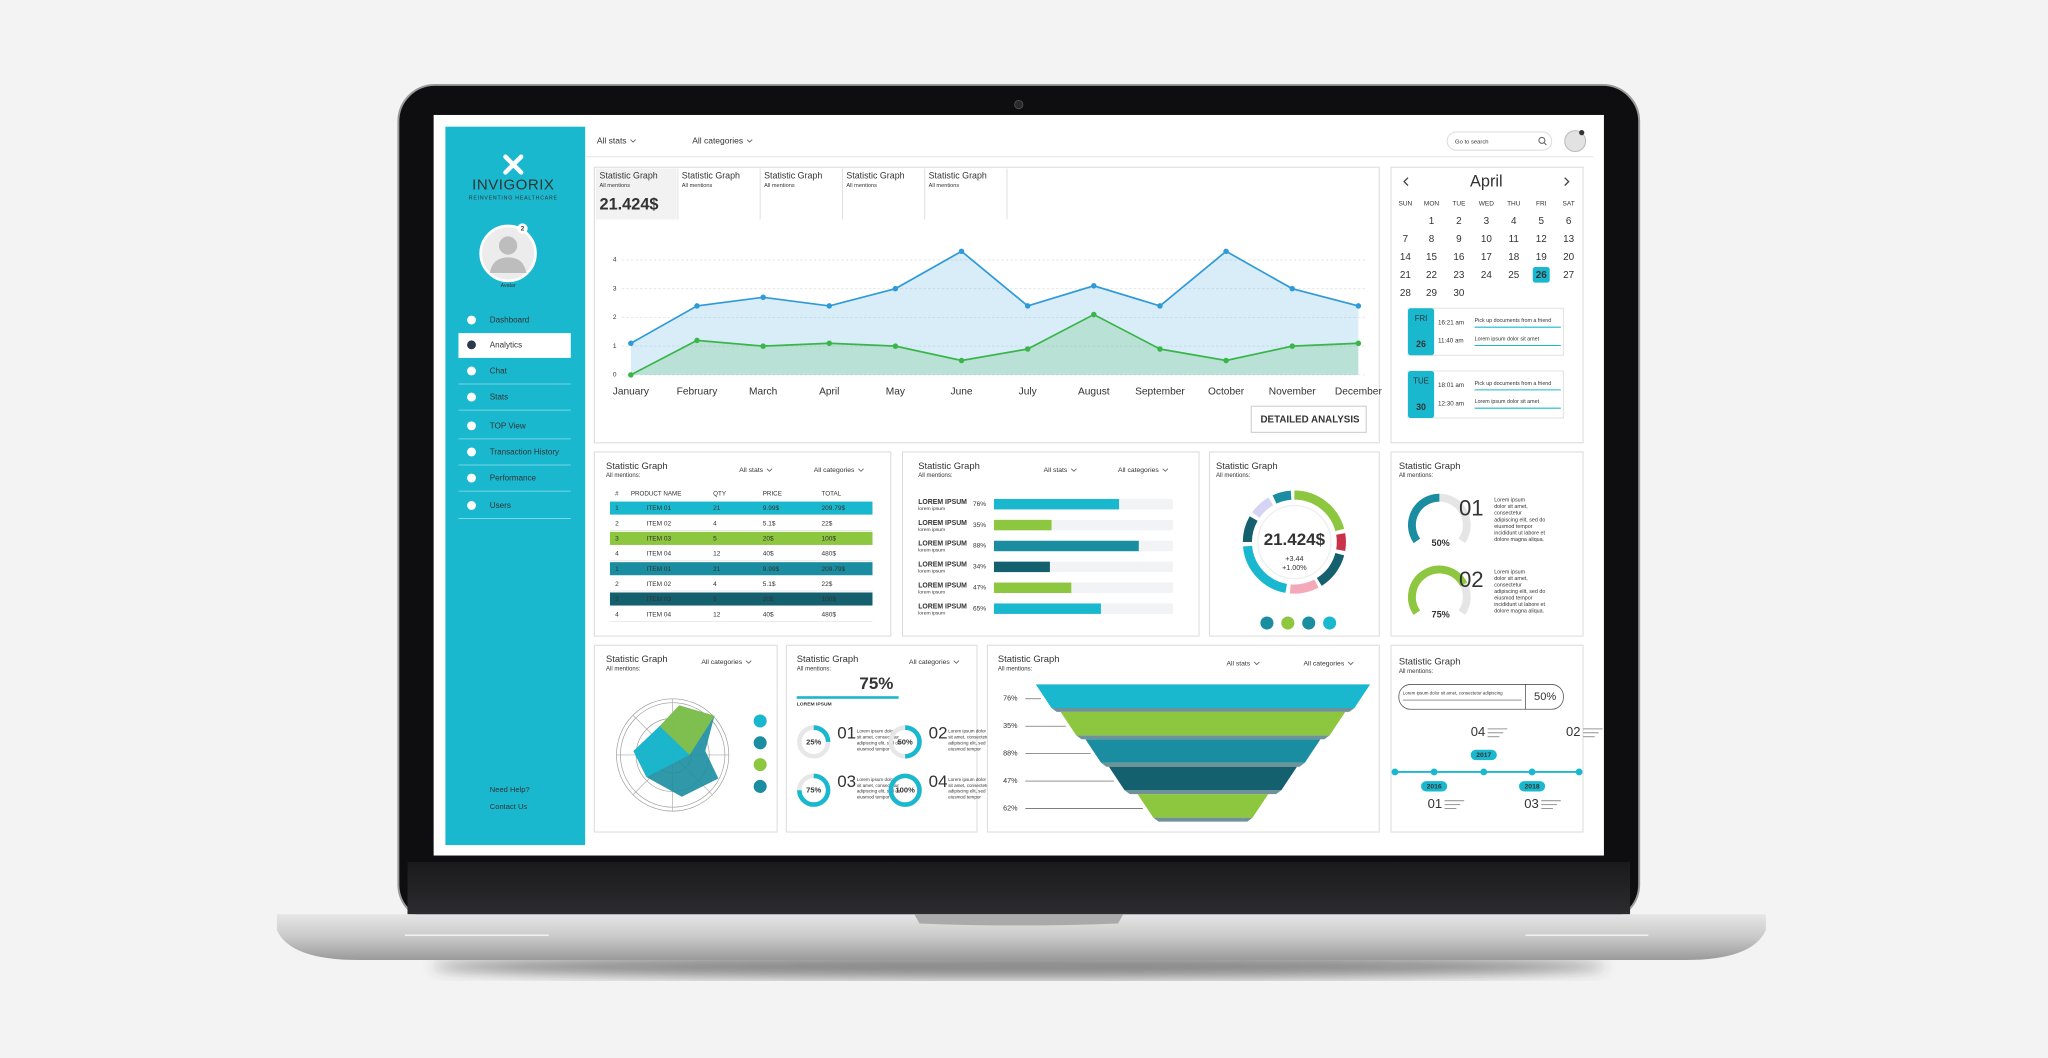 The image size is (2048, 1058). I want to click on bar-label: LOREM IPSUM, so click(942, 523).